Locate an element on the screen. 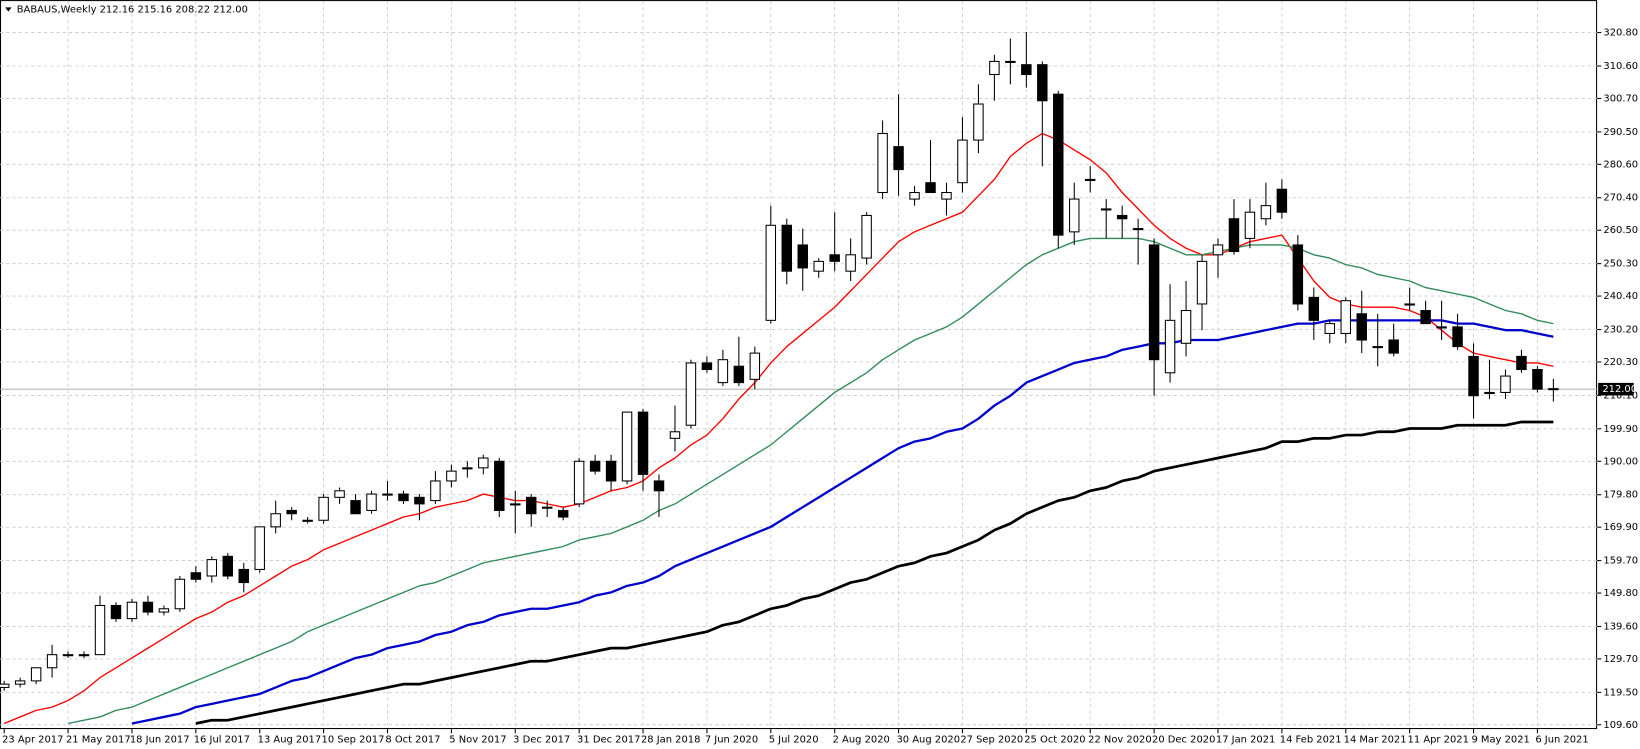 This screenshot has height=749, width=1640. x-tick-label: 10 Sep 2017 is located at coordinates (353, 740).